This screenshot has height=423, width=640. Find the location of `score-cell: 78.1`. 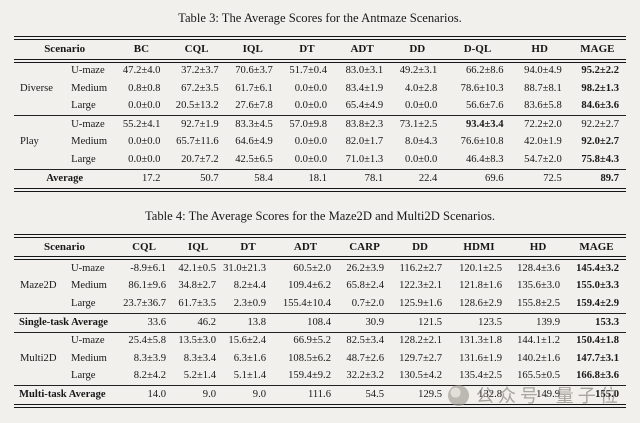

score-cell: 78.1 is located at coordinates (362, 178).